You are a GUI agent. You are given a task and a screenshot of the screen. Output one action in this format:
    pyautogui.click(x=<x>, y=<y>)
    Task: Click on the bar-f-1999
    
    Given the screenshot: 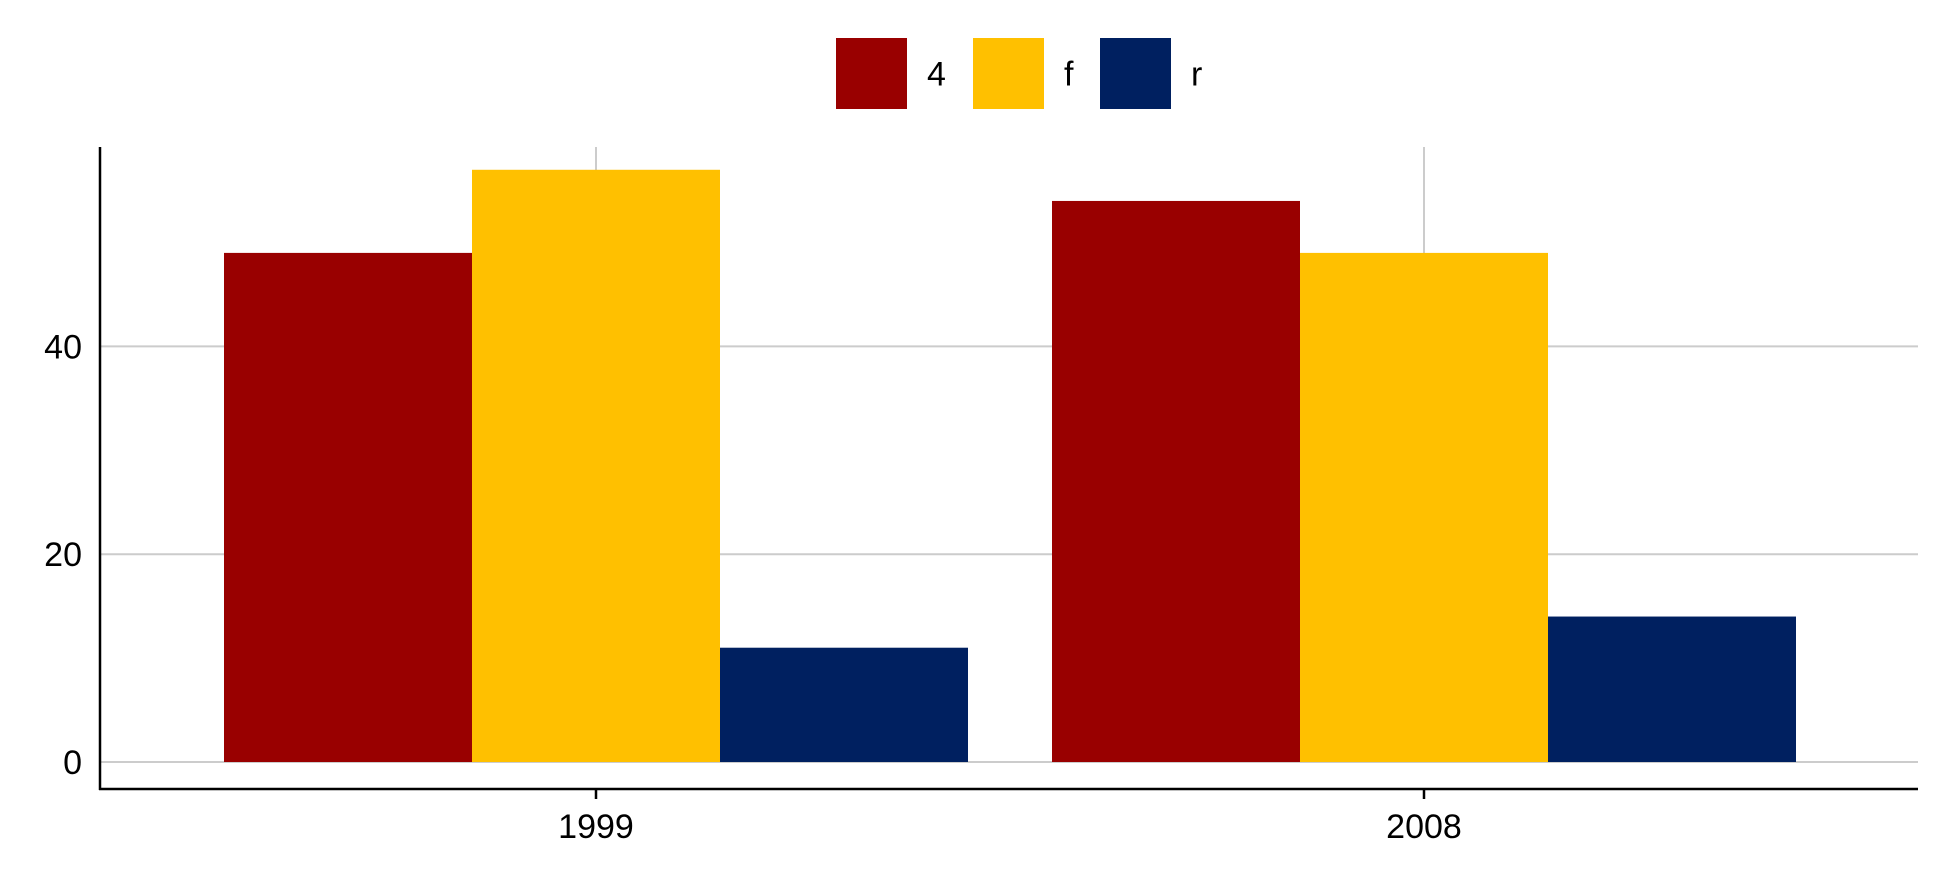 What is the action you would take?
    pyautogui.click(x=596, y=465)
    